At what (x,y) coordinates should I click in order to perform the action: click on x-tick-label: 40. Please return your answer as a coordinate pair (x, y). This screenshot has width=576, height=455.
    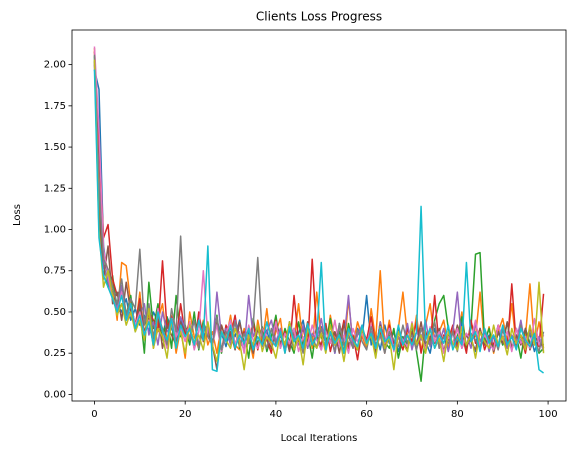
    Looking at the image, I should click on (276, 414).